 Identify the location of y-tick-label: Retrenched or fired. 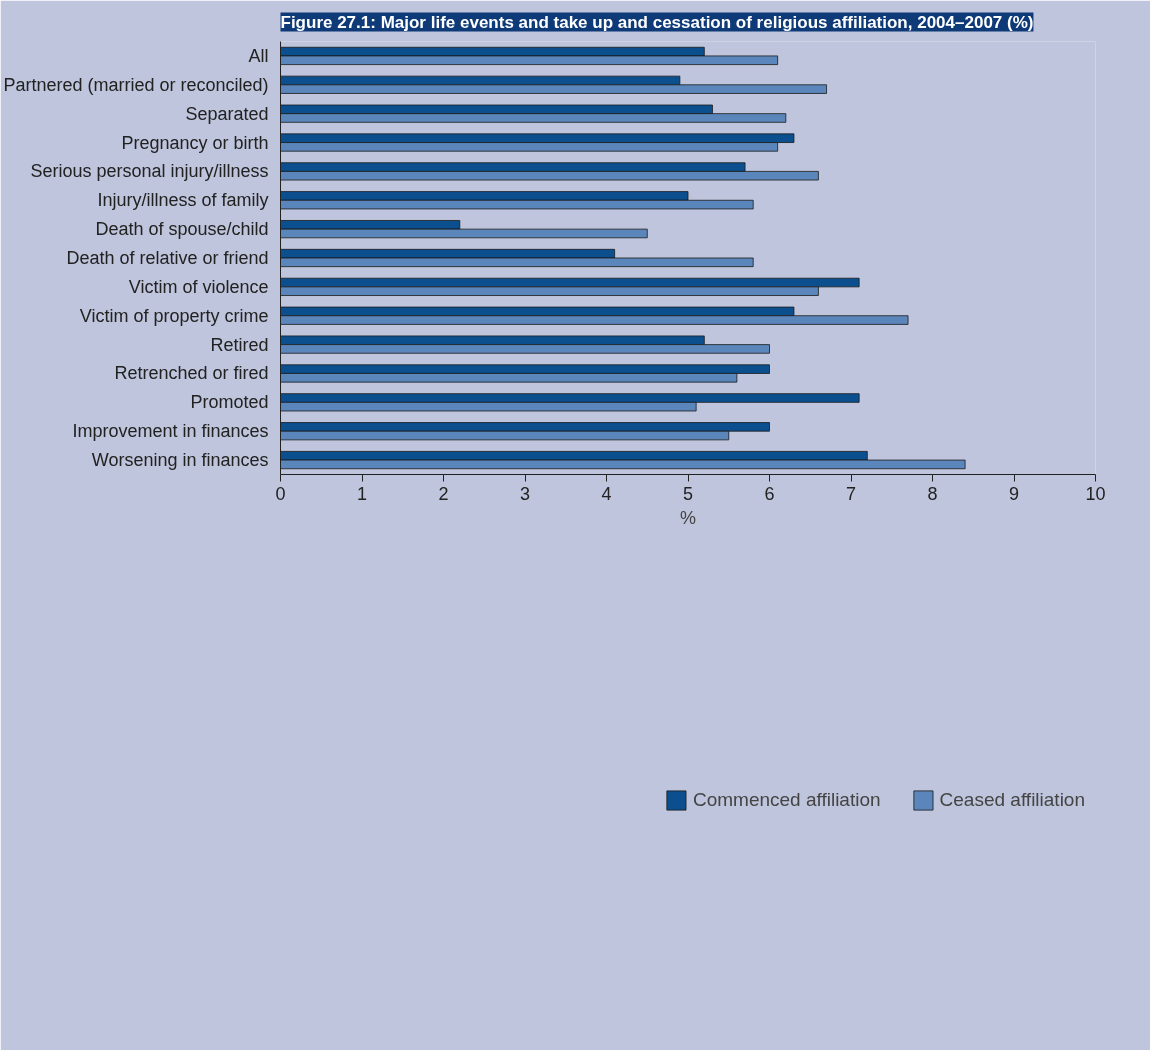
(191, 373).